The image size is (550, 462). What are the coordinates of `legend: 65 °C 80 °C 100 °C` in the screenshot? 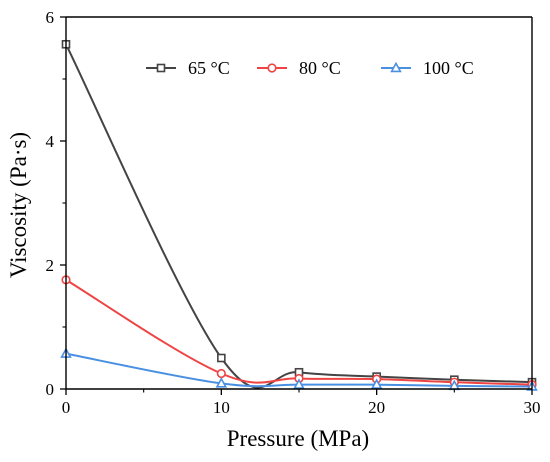 It's located at (310, 68).